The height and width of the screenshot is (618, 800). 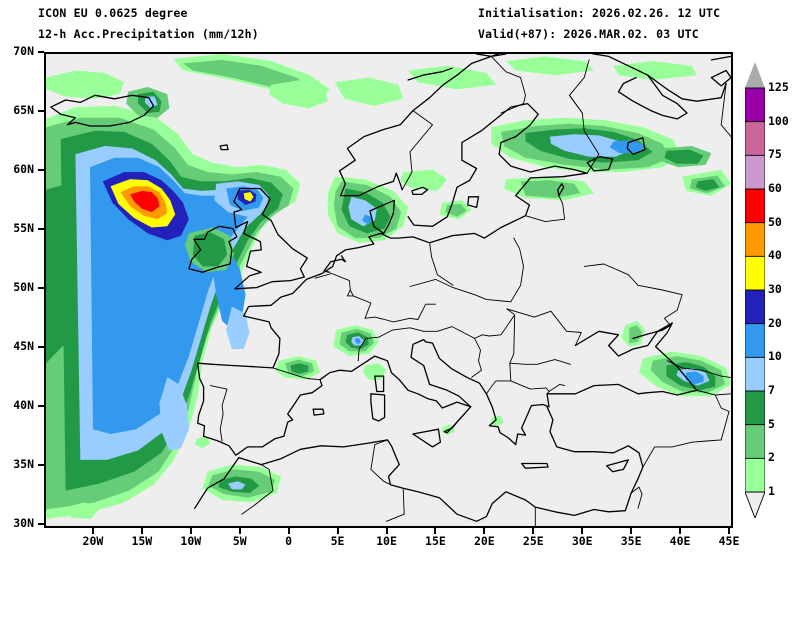 I want to click on latitude-tick-label: 30N, so click(x=23, y=523).